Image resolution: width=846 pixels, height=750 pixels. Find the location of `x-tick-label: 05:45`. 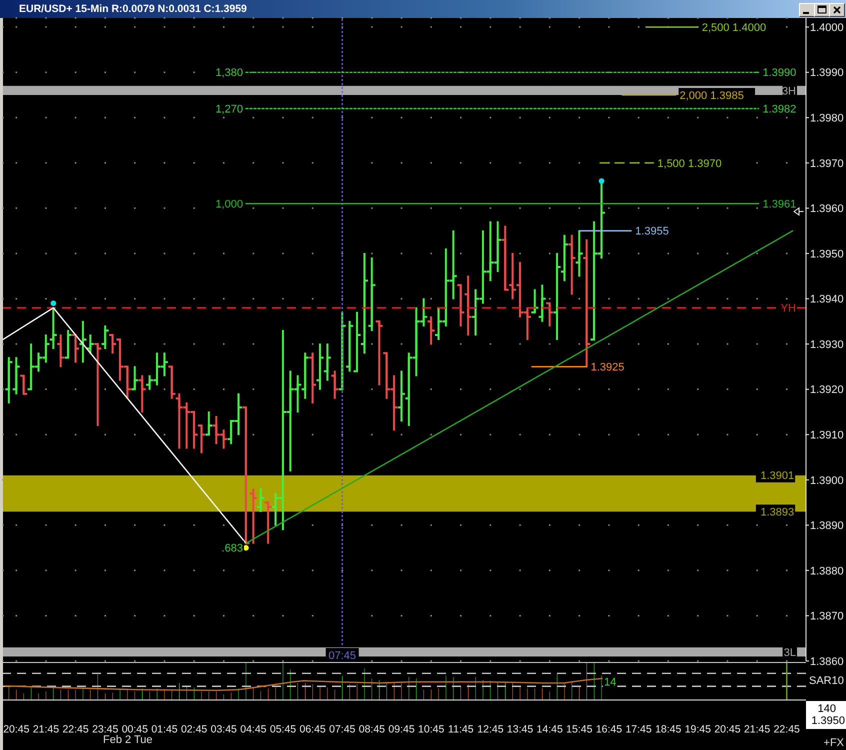

x-tick-label: 05:45 is located at coordinates (283, 729).